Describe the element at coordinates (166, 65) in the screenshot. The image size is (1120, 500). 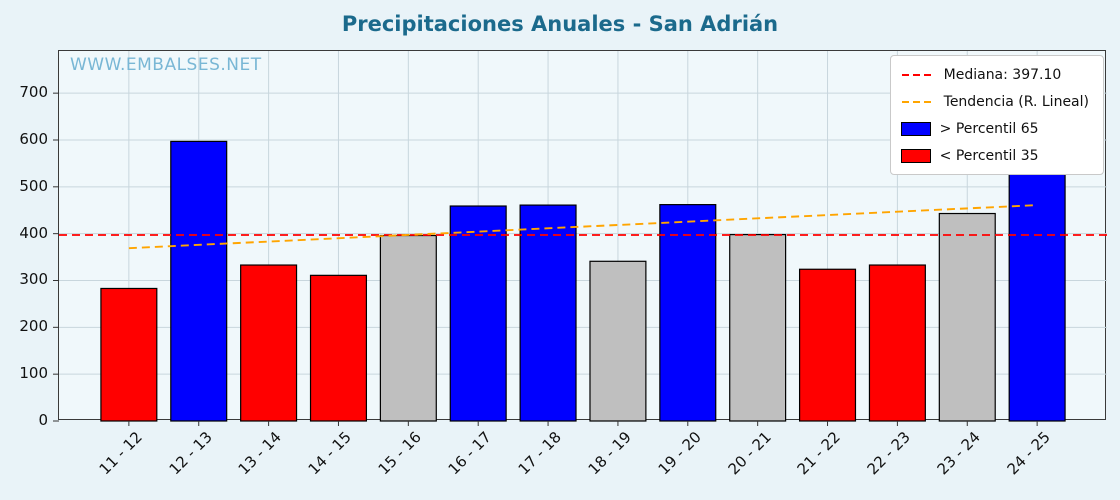
I see `watermark: WWW.EMBALSES.NET` at that location.